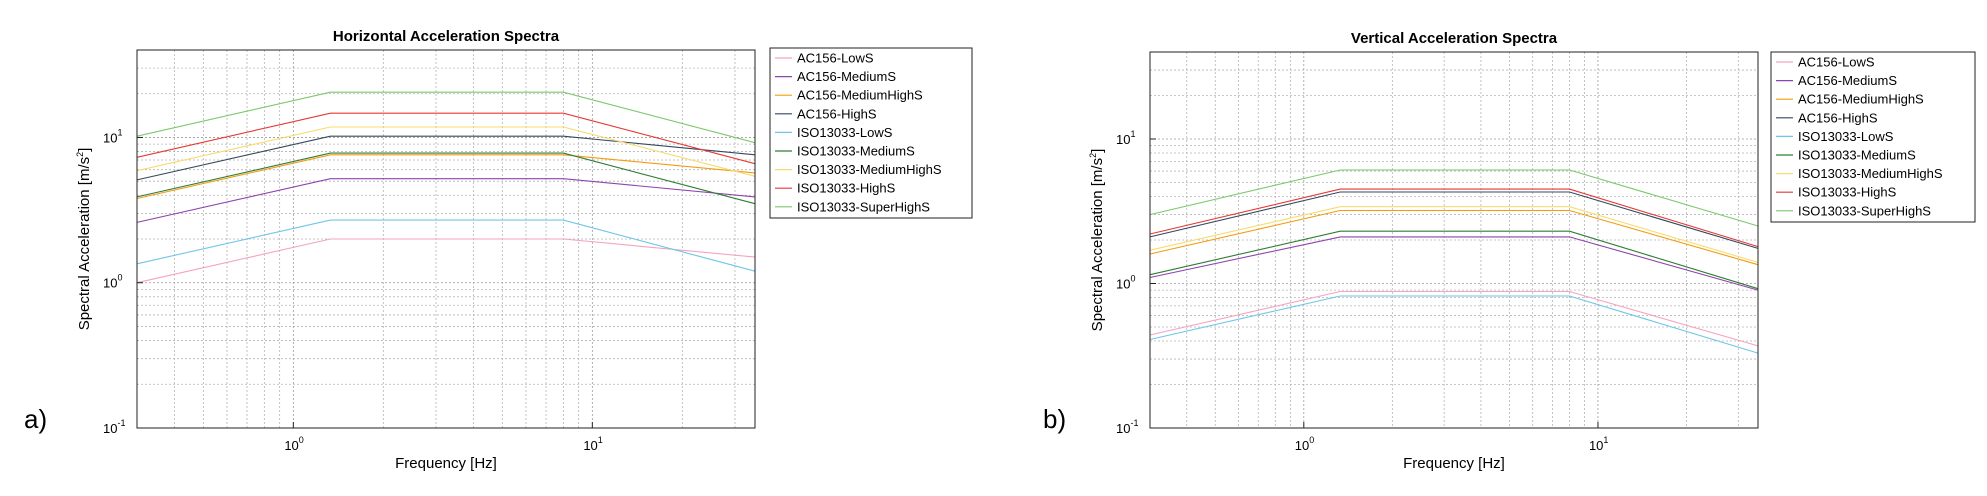 The height and width of the screenshot is (496, 1987). I want to click on panel-letter: a), so click(35, 419).